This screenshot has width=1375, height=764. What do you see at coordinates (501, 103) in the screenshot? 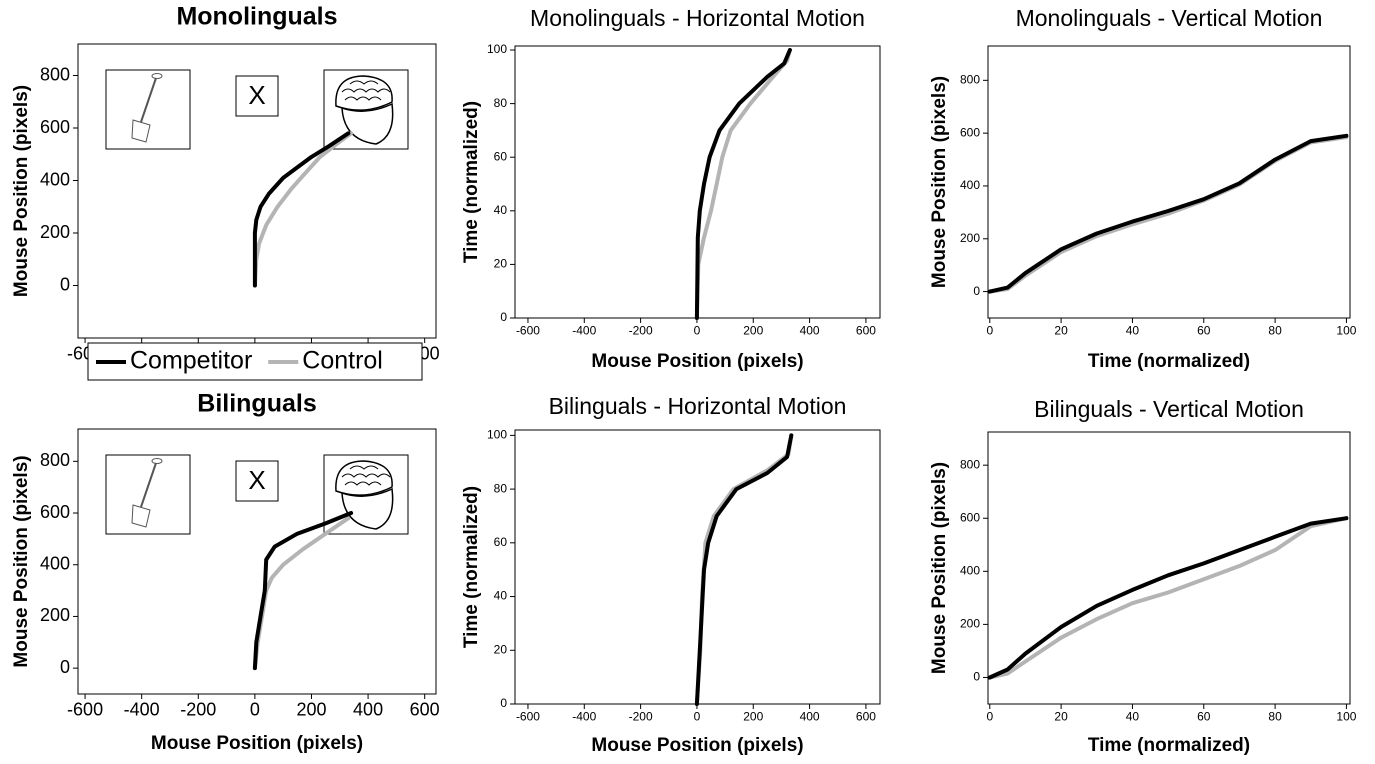
I see `y-tick-label: 80` at bounding box center [501, 103].